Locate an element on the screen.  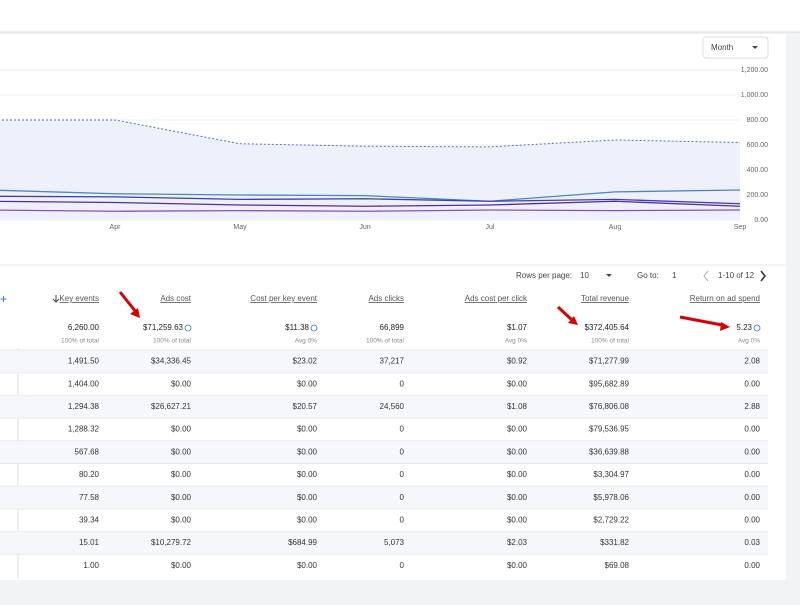
cell: 1,288.32 is located at coordinates (84, 429).